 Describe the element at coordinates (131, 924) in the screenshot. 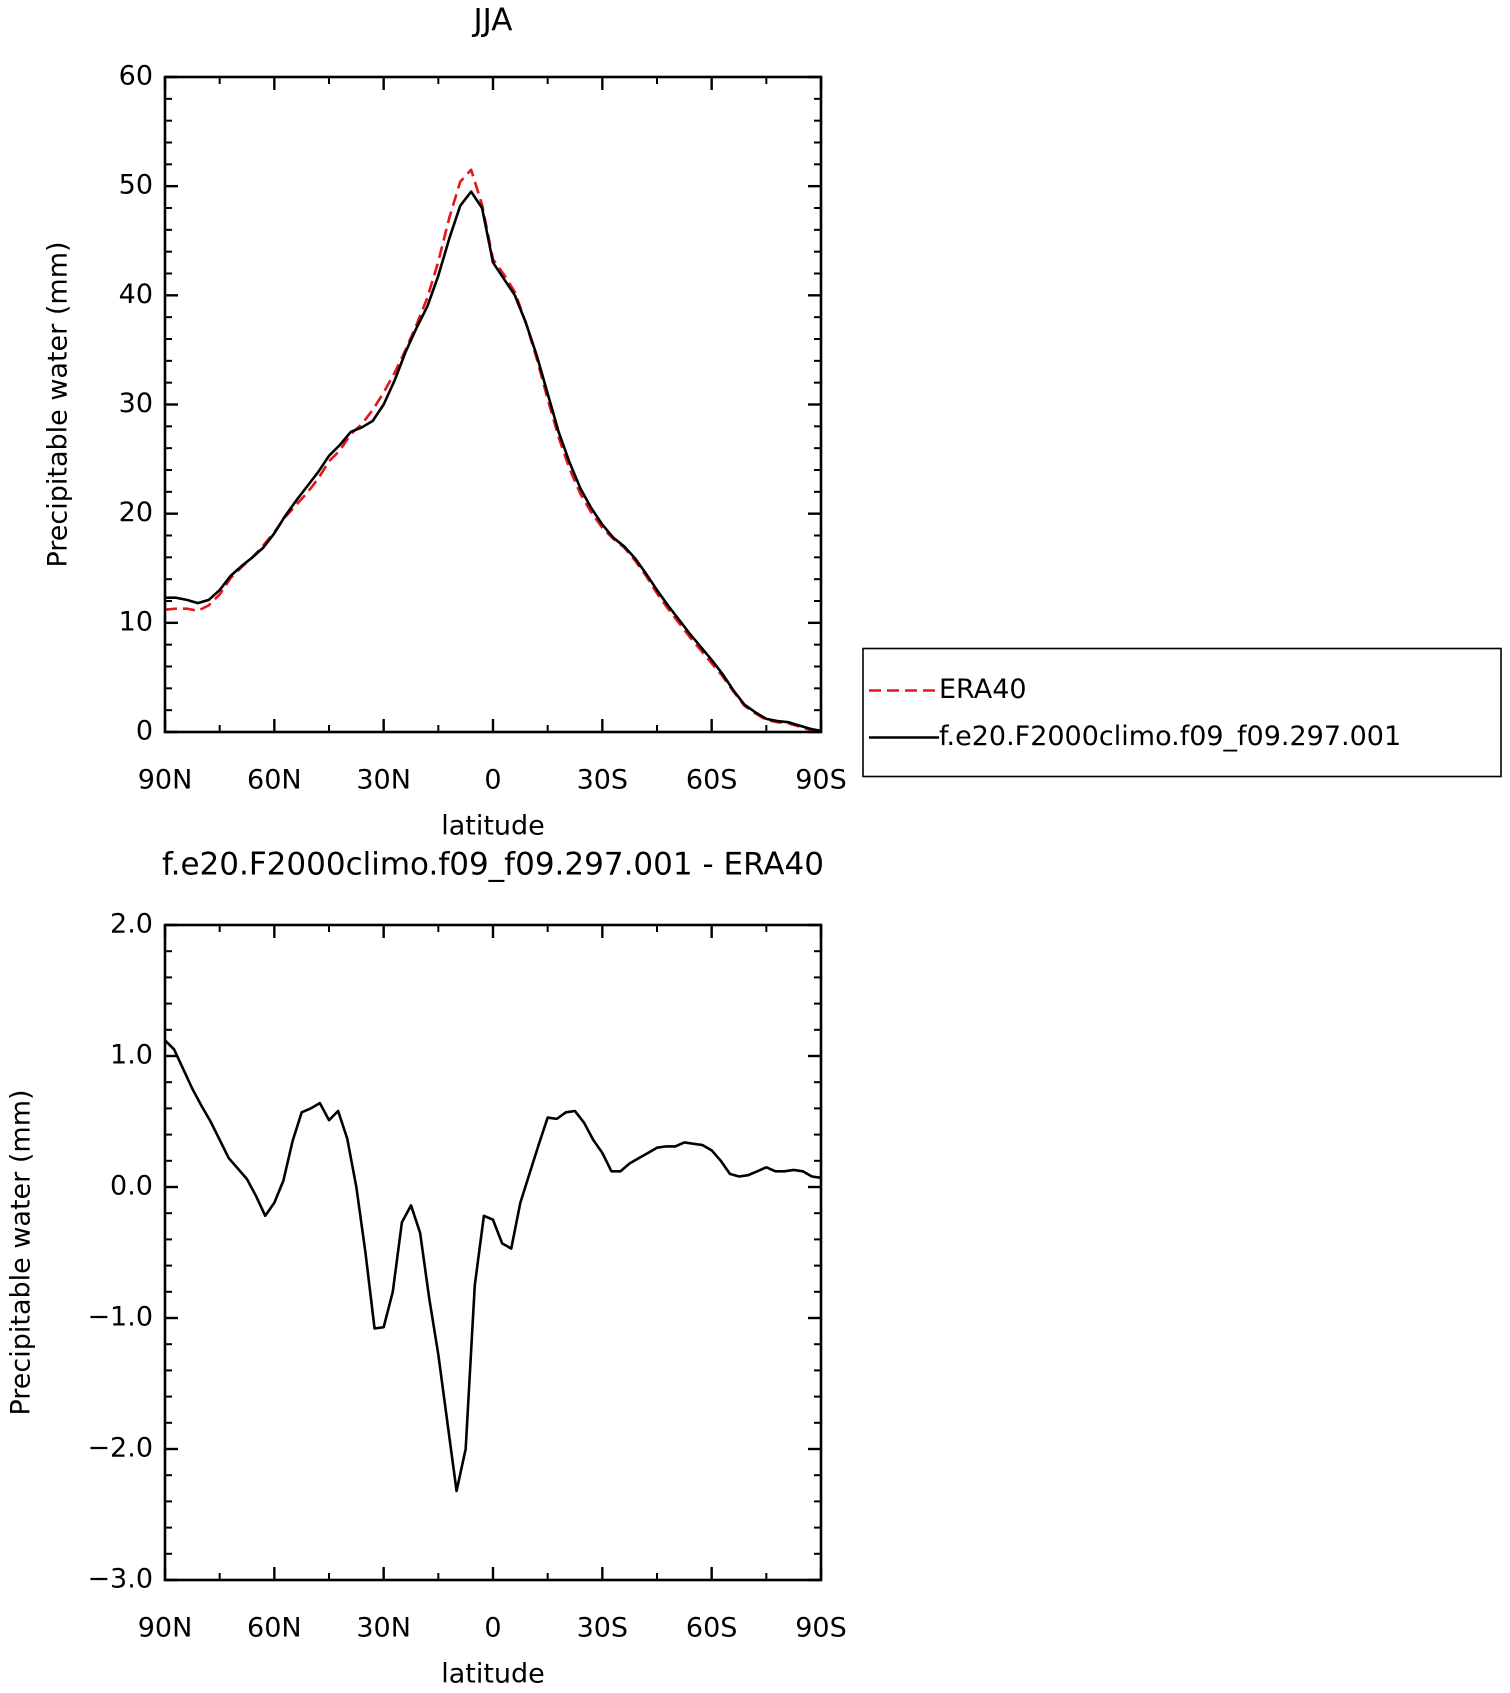

I see `y-tick-label: 2.0` at that location.